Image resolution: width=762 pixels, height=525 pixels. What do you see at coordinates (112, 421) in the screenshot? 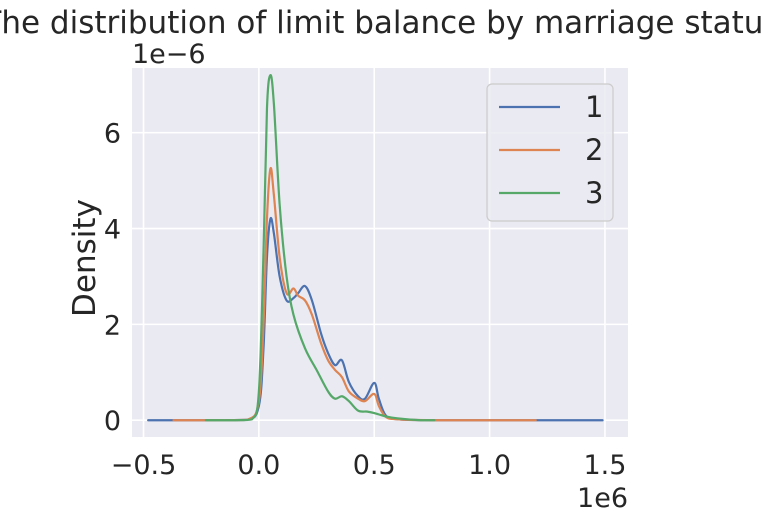
I see `y-tick-label: 0` at bounding box center [112, 421].